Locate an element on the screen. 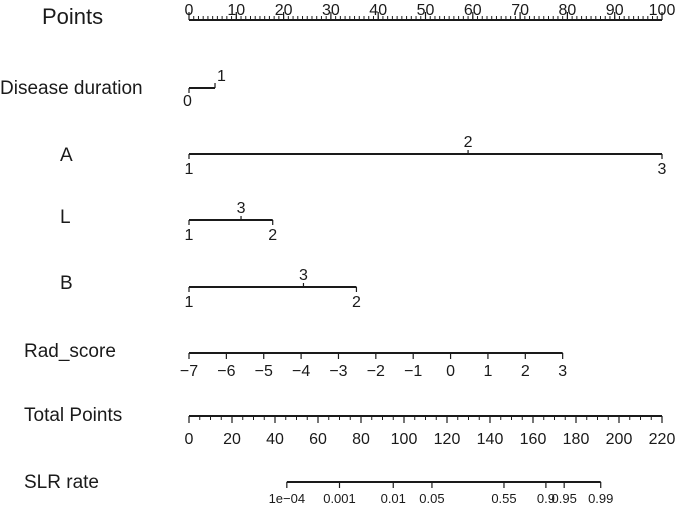  rad-score-tick-label: 0 is located at coordinates (450, 371).